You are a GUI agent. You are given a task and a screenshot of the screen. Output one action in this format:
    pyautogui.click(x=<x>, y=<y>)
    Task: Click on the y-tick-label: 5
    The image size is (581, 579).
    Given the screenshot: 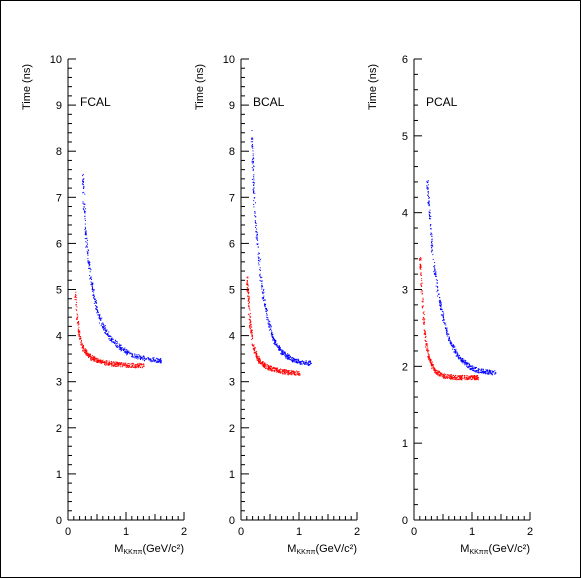 What is the action you would take?
    pyautogui.click(x=405, y=137)
    